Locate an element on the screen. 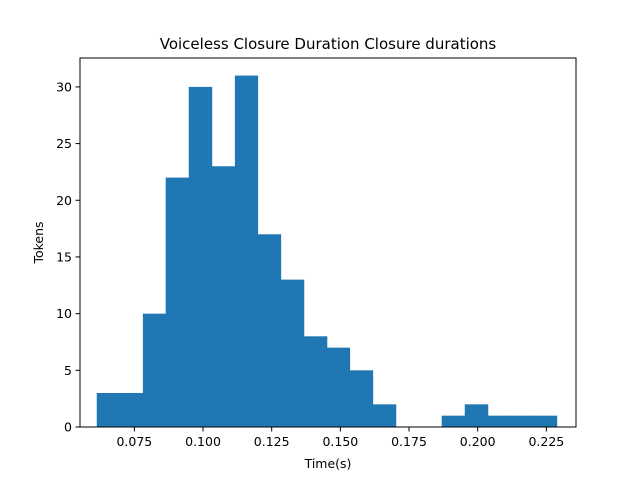 The height and width of the screenshot is (480, 640). y-axis-ticks: 0 5 10 15 20 25 30 is located at coordinates (68, 257).